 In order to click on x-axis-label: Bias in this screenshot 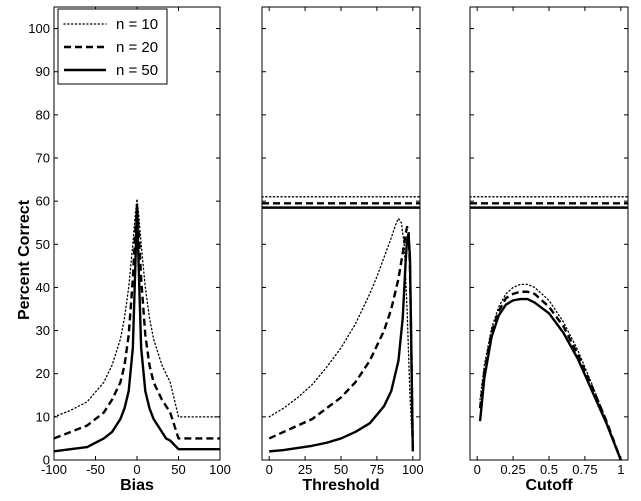, I will do `click(137, 485)`.